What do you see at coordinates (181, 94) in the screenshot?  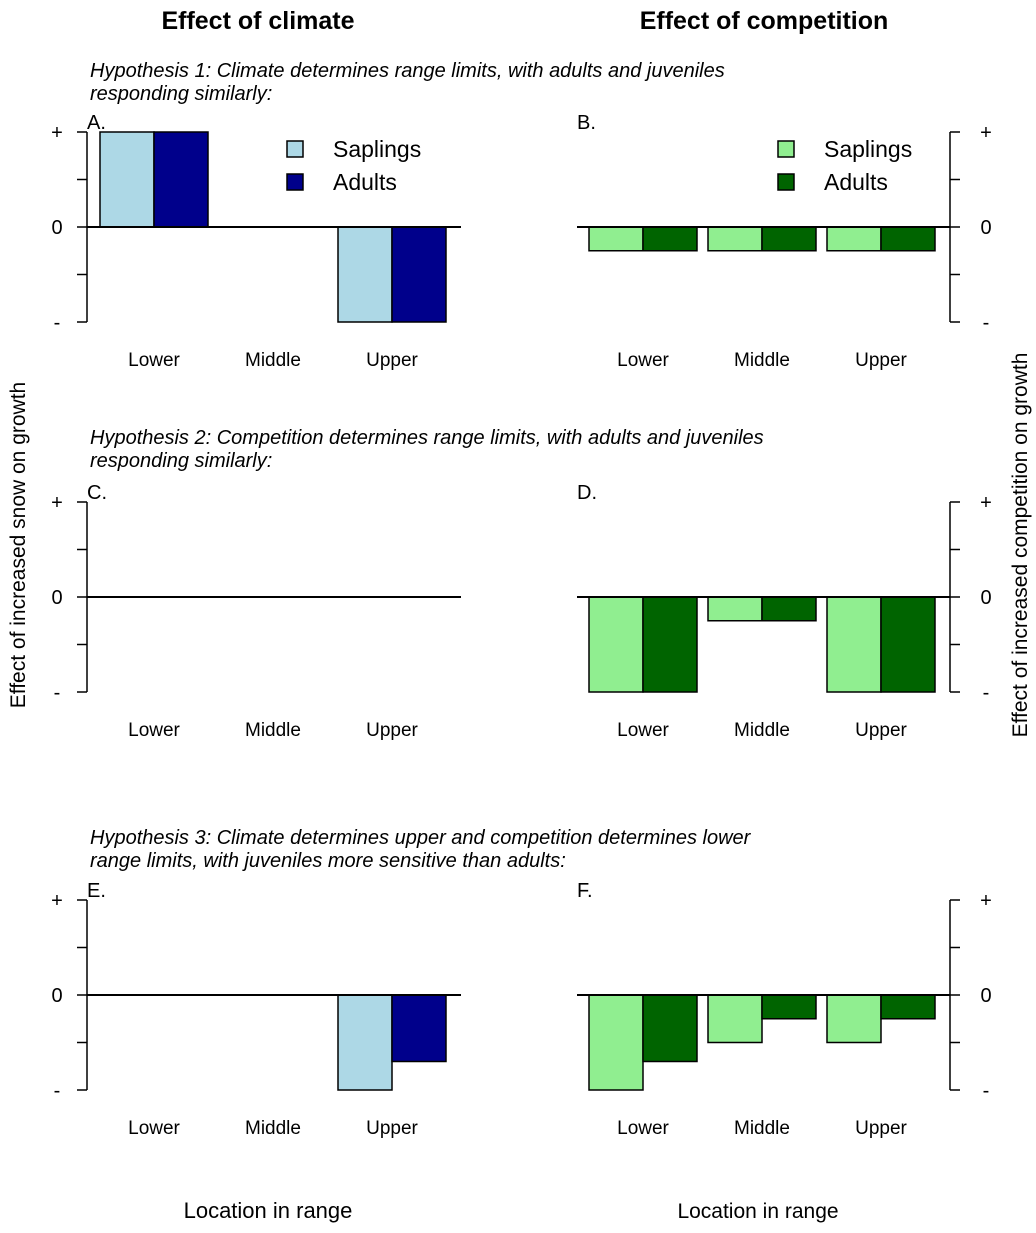 I see `hypothesis-1-line-2: responding similarly:` at bounding box center [181, 94].